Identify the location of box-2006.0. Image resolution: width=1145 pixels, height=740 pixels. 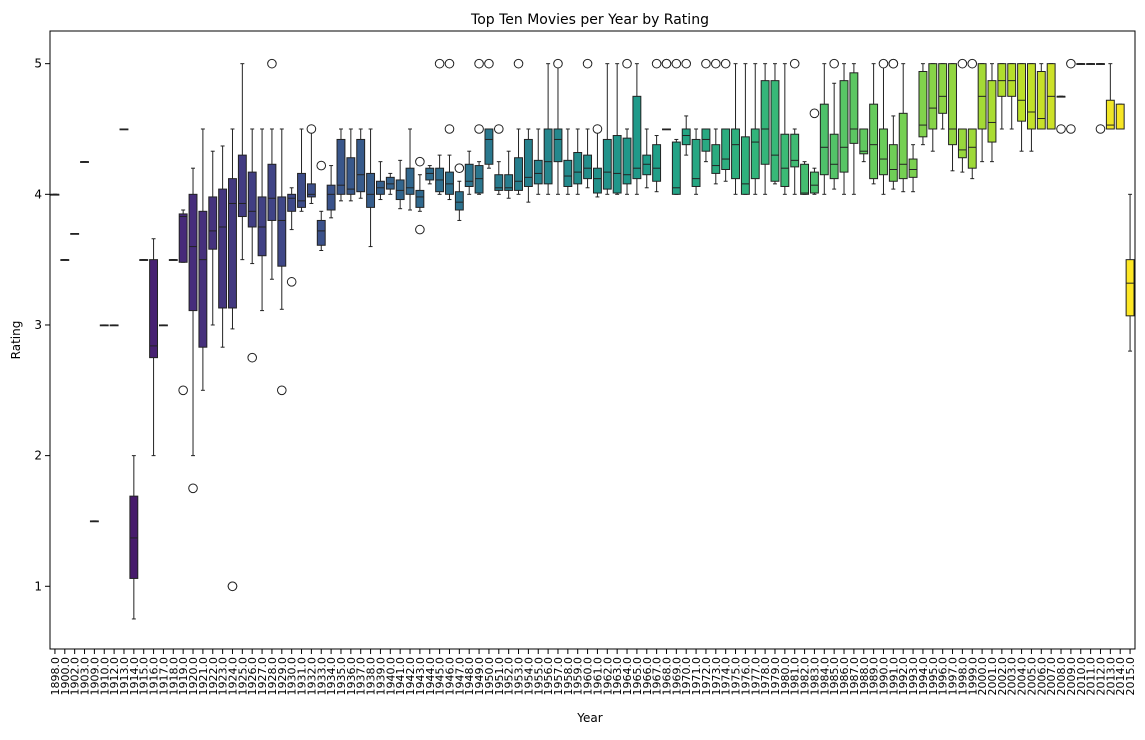
(1041, 96).